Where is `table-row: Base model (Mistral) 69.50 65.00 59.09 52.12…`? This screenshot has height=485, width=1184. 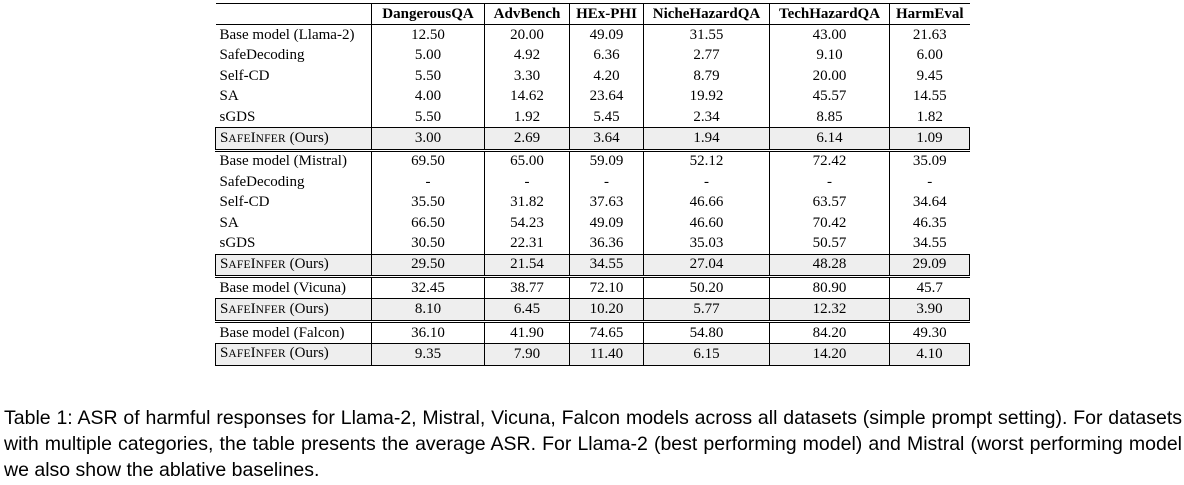
table-row: Base model (Mistral) 69.50 65.00 59.09 52.12… is located at coordinates (592, 160).